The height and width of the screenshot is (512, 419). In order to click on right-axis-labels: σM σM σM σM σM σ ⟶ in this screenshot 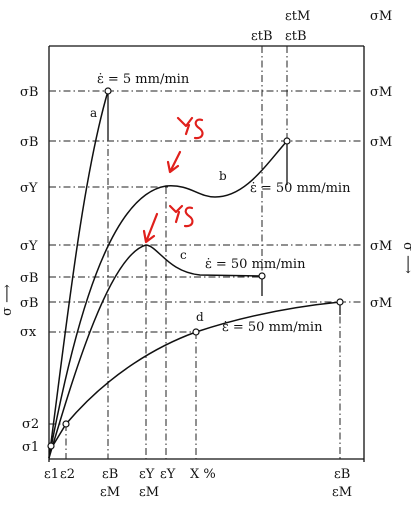, I will do `click(392, 160)`.